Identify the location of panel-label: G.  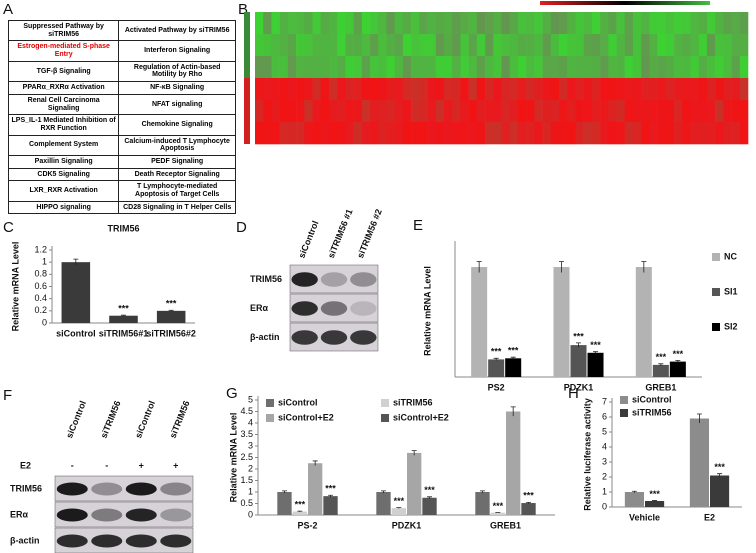
(232, 393).